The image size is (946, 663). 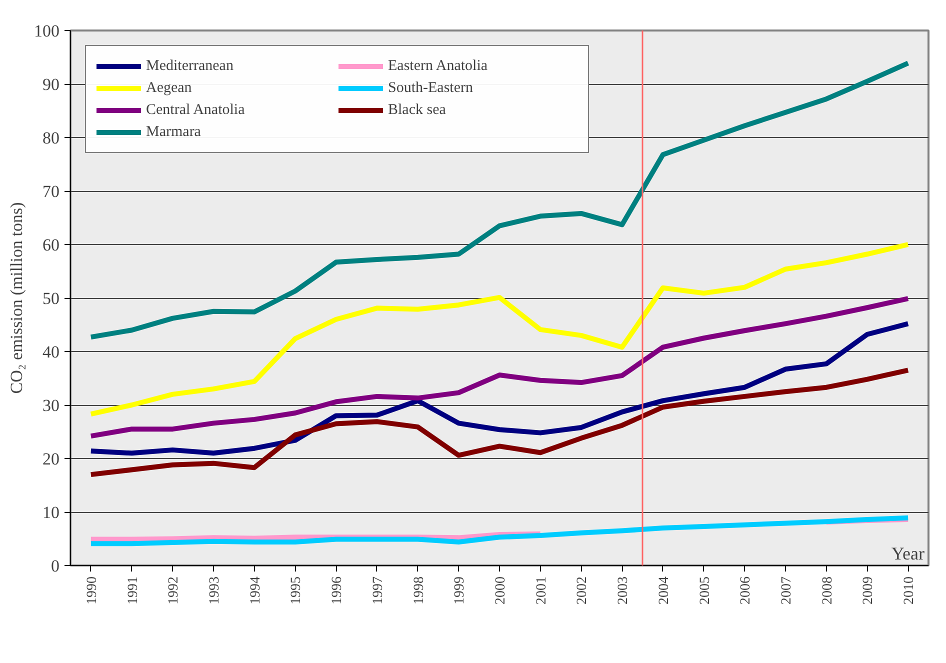 What do you see at coordinates (133, 590) in the screenshot?
I see `x-tick-label: 1991` at bounding box center [133, 590].